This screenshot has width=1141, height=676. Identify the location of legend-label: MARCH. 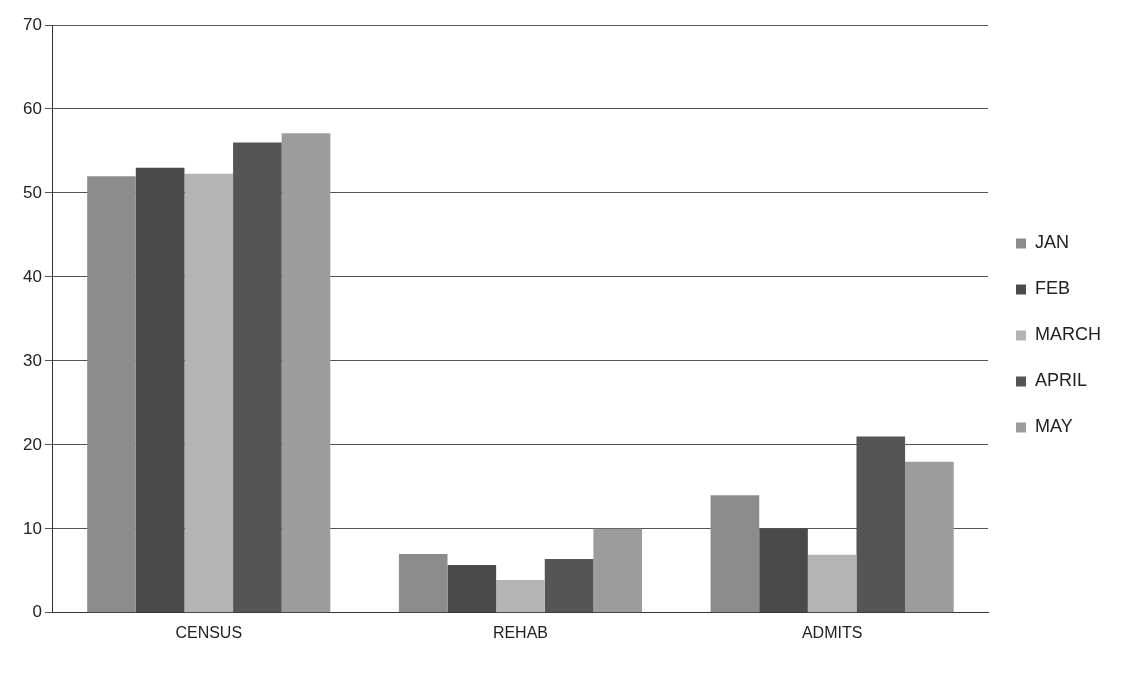
(1068, 334).